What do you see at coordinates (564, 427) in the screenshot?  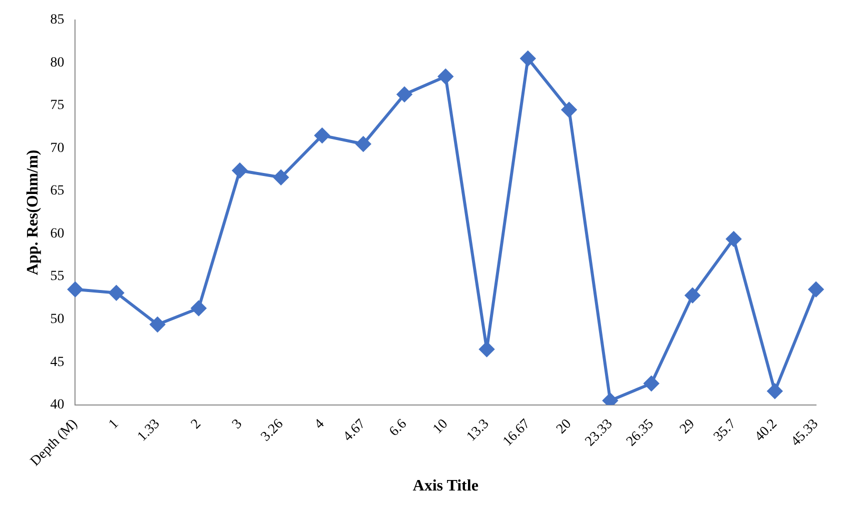 I see `x-tick-label: 20` at bounding box center [564, 427].